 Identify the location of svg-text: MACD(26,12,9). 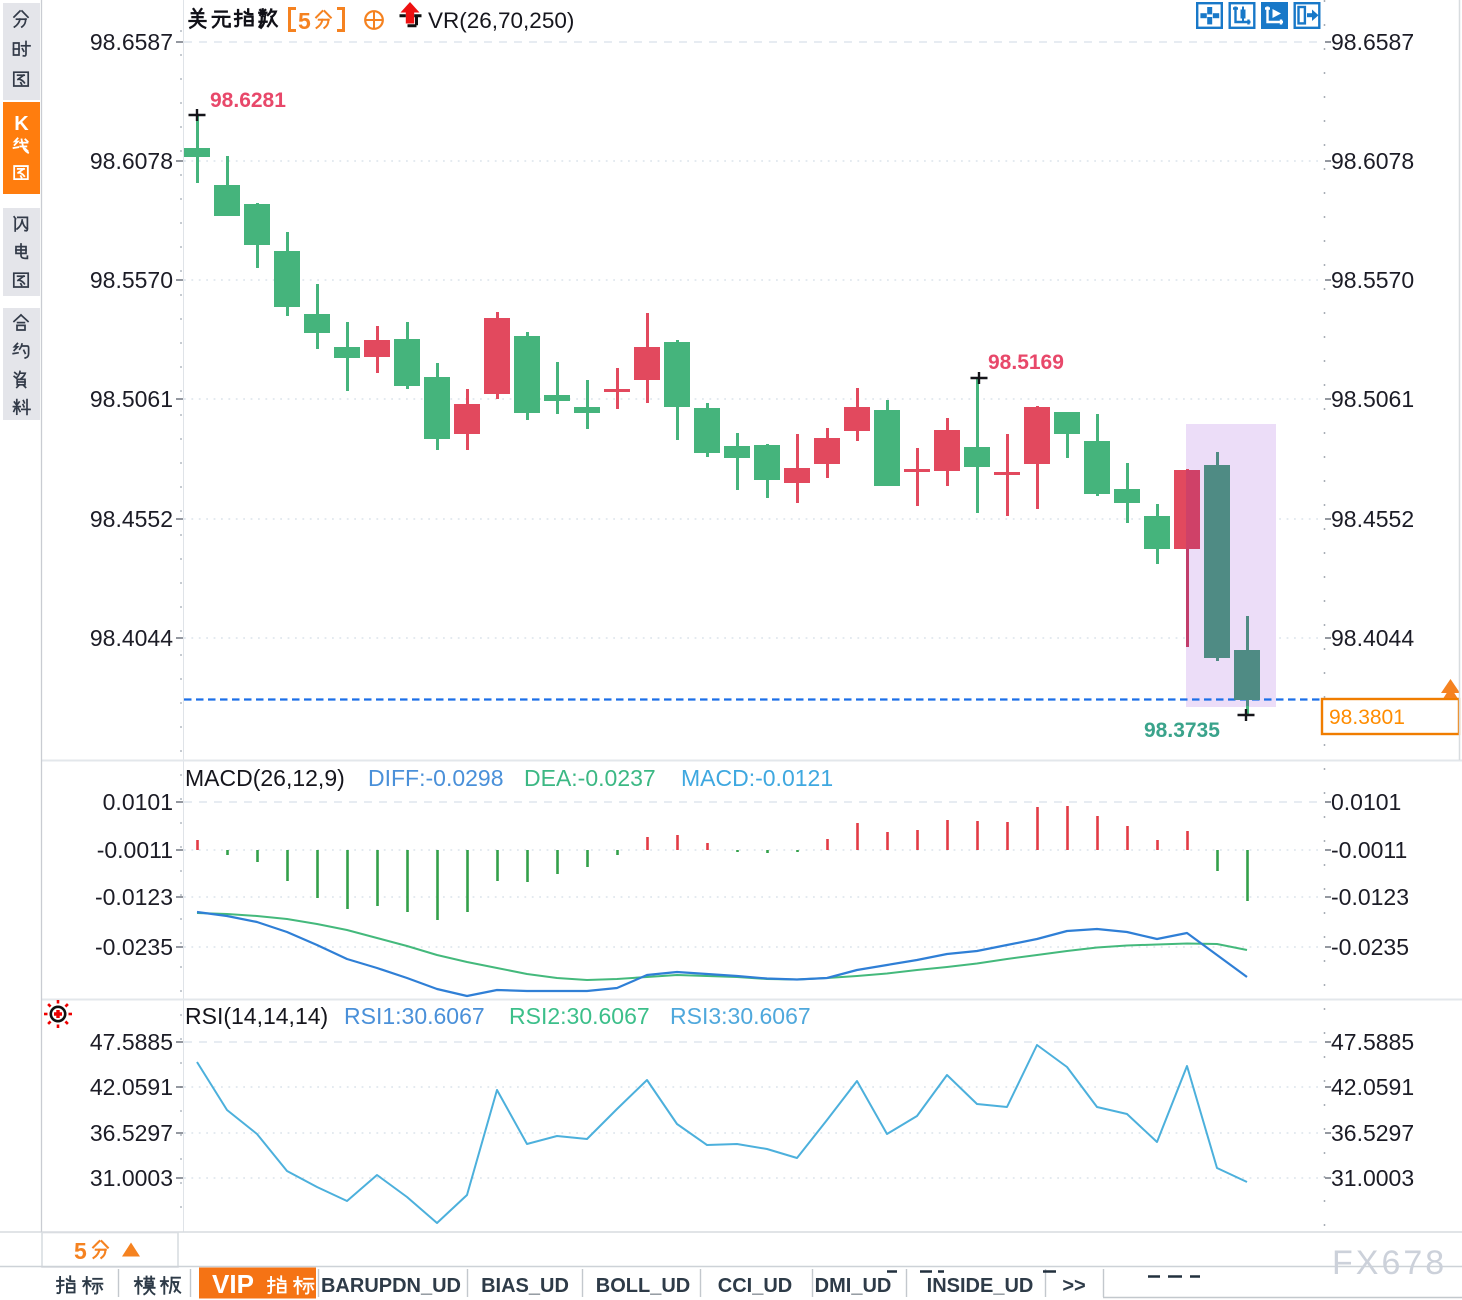
(265, 778).